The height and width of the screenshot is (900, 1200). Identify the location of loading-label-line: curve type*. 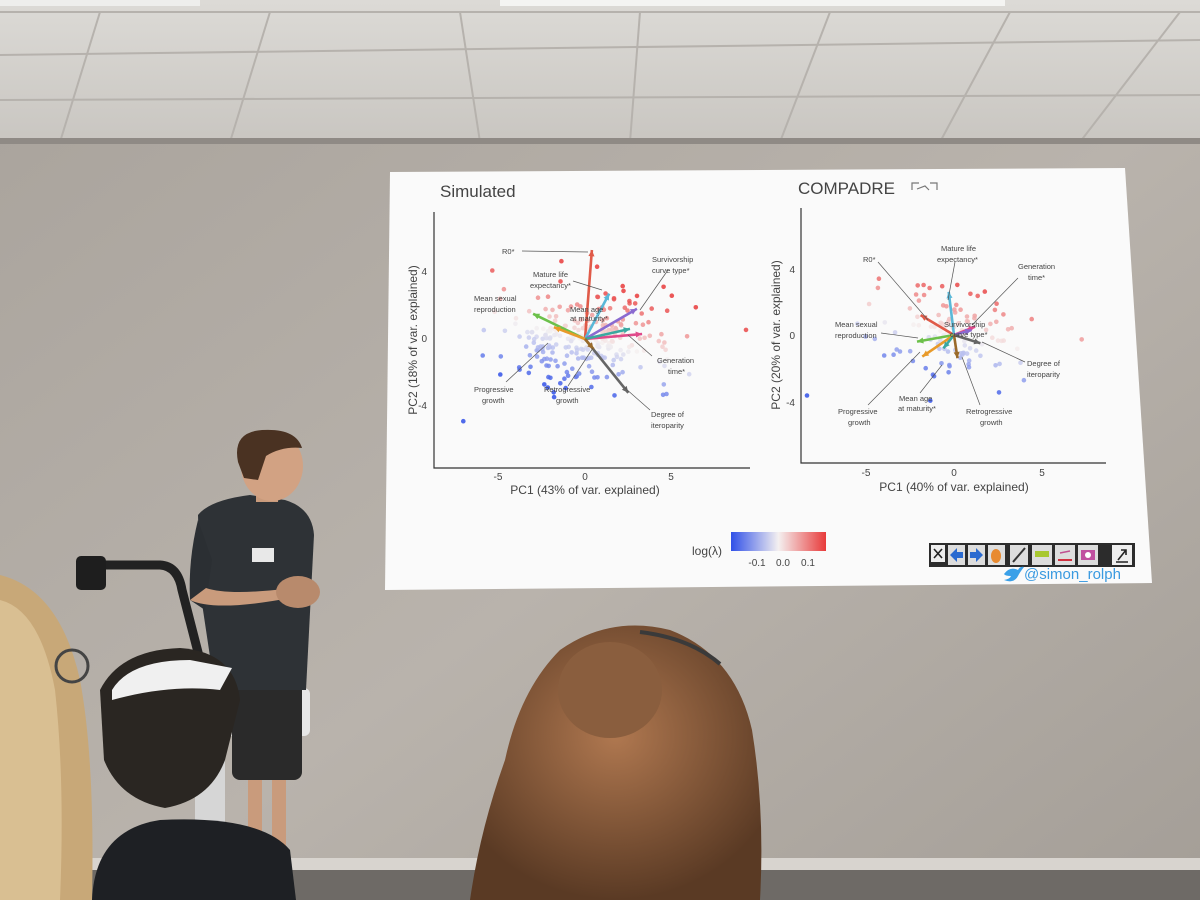
(969, 334).